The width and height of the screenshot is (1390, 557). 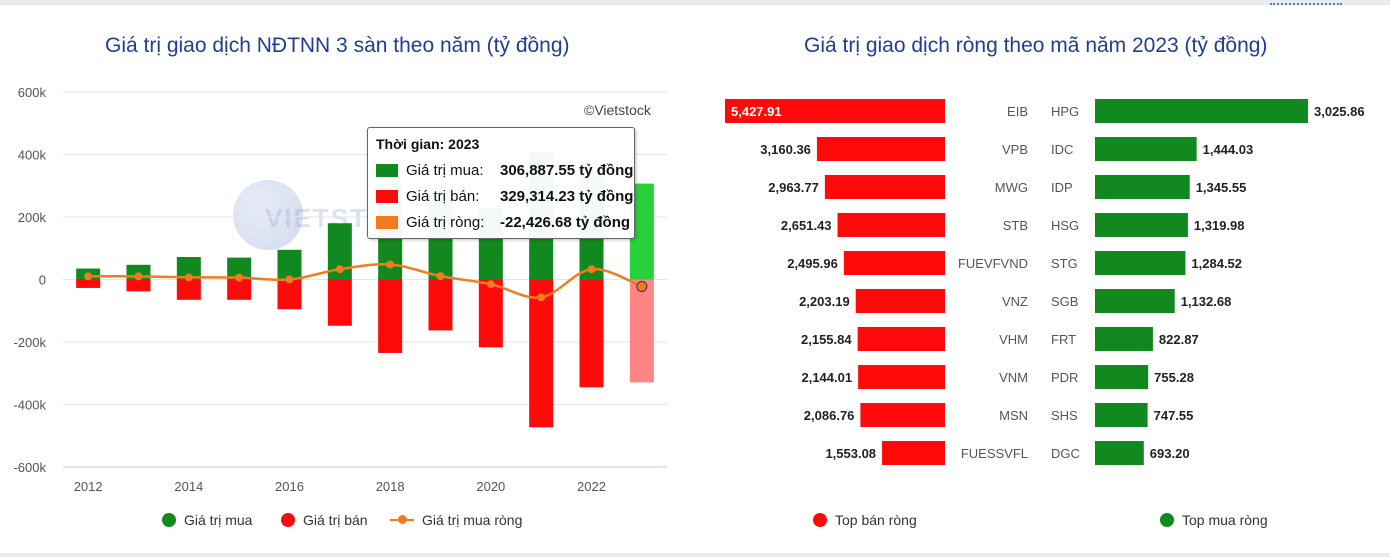 What do you see at coordinates (335, 520) in the screenshot?
I see `legend-sell-label: Giá trị bán` at bounding box center [335, 520].